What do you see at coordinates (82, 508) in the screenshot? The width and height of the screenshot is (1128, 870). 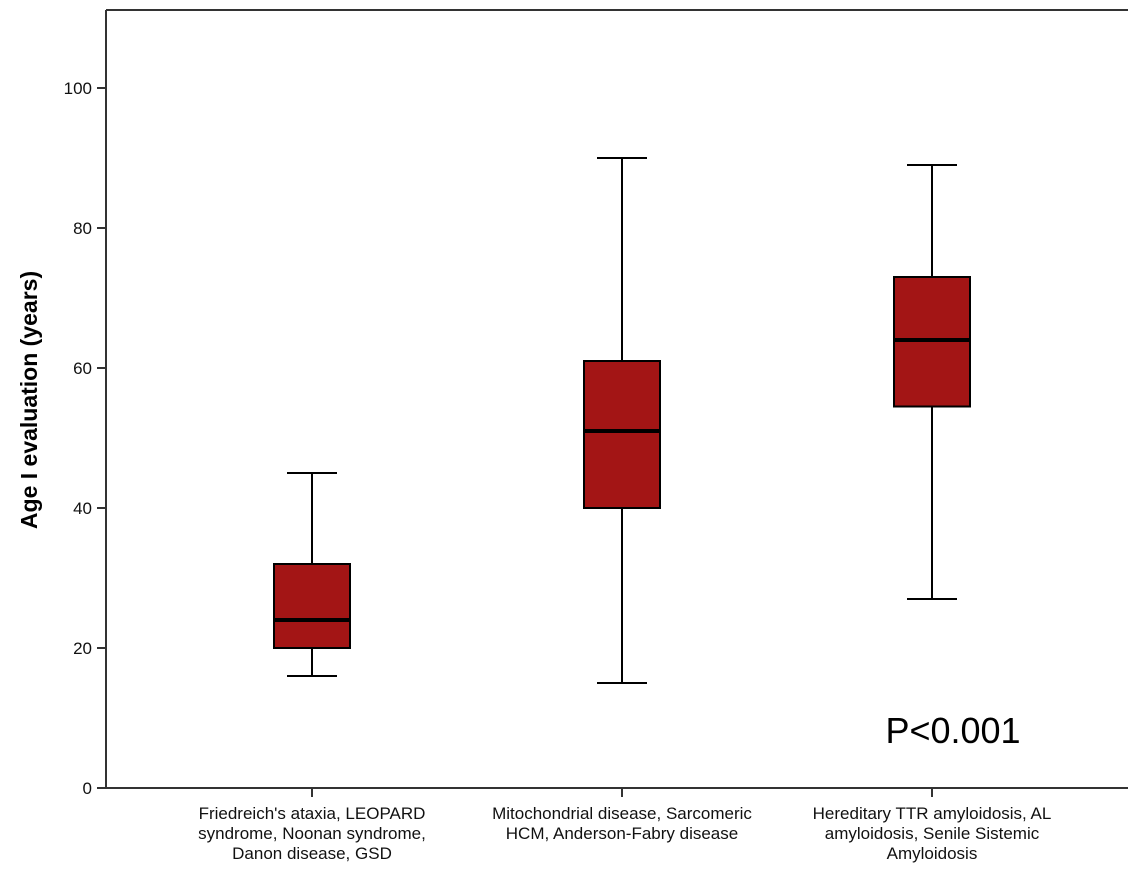 I see `y-tick-label: 40` at bounding box center [82, 508].